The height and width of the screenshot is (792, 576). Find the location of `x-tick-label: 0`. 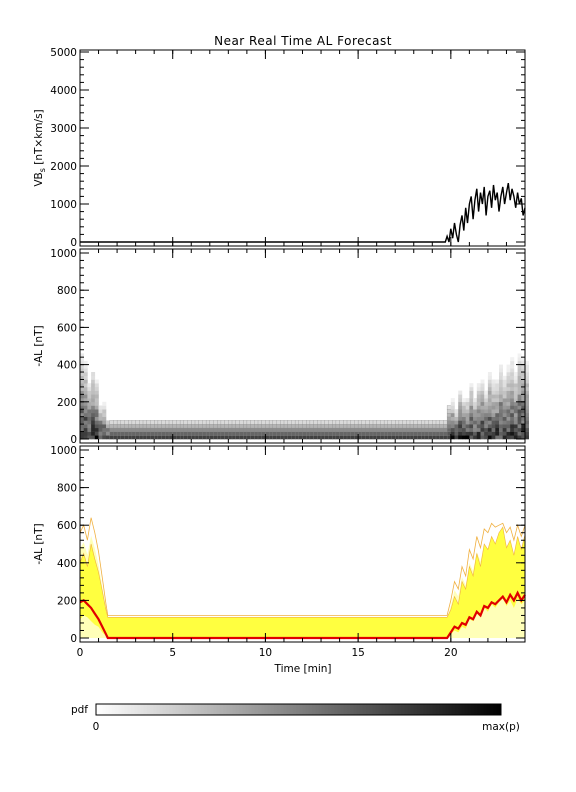

x-tick-label: 0 is located at coordinates (80, 653).